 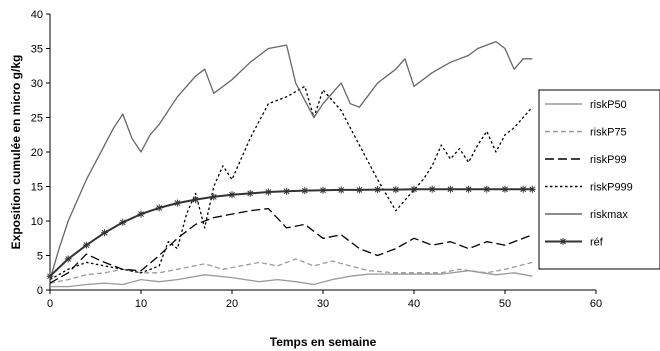 What do you see at coordinates (37, 119) in the screenshot?
I see `y-tick-label: 25` at bounding box center [37, 119].